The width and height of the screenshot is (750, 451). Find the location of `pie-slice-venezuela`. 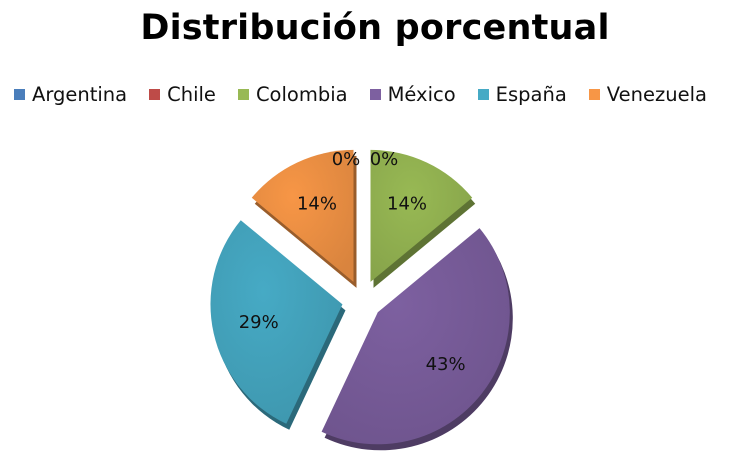

pie-slice-venezuela is located at coordinates (302, 215).